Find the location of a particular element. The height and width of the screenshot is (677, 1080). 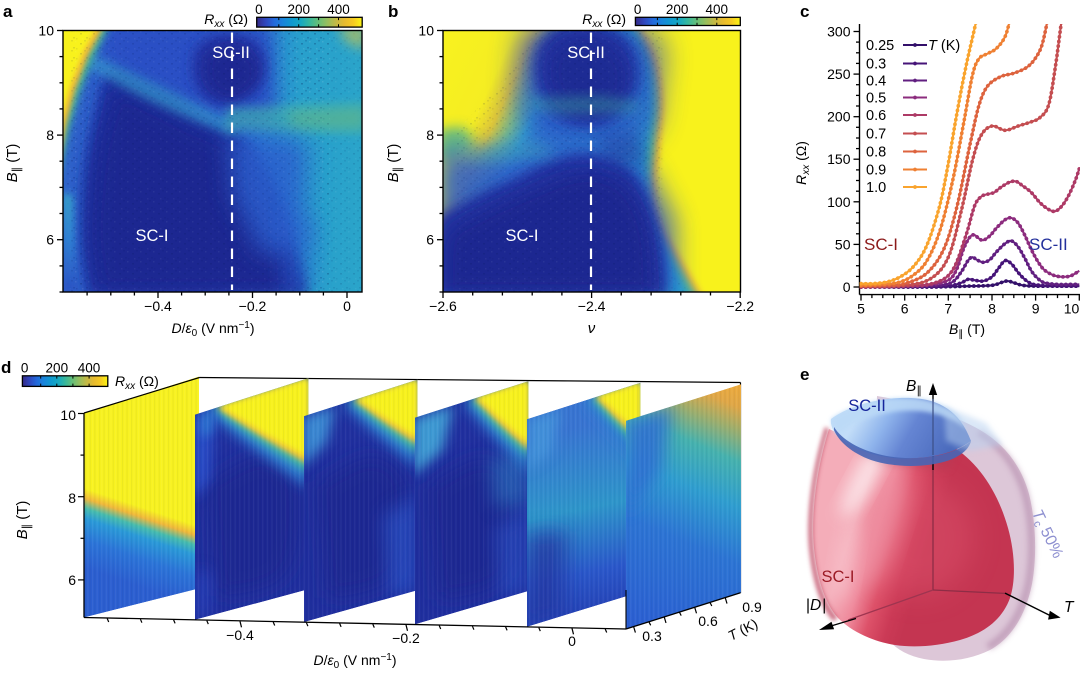

svg-text: e is located at coordinates (804, 374).